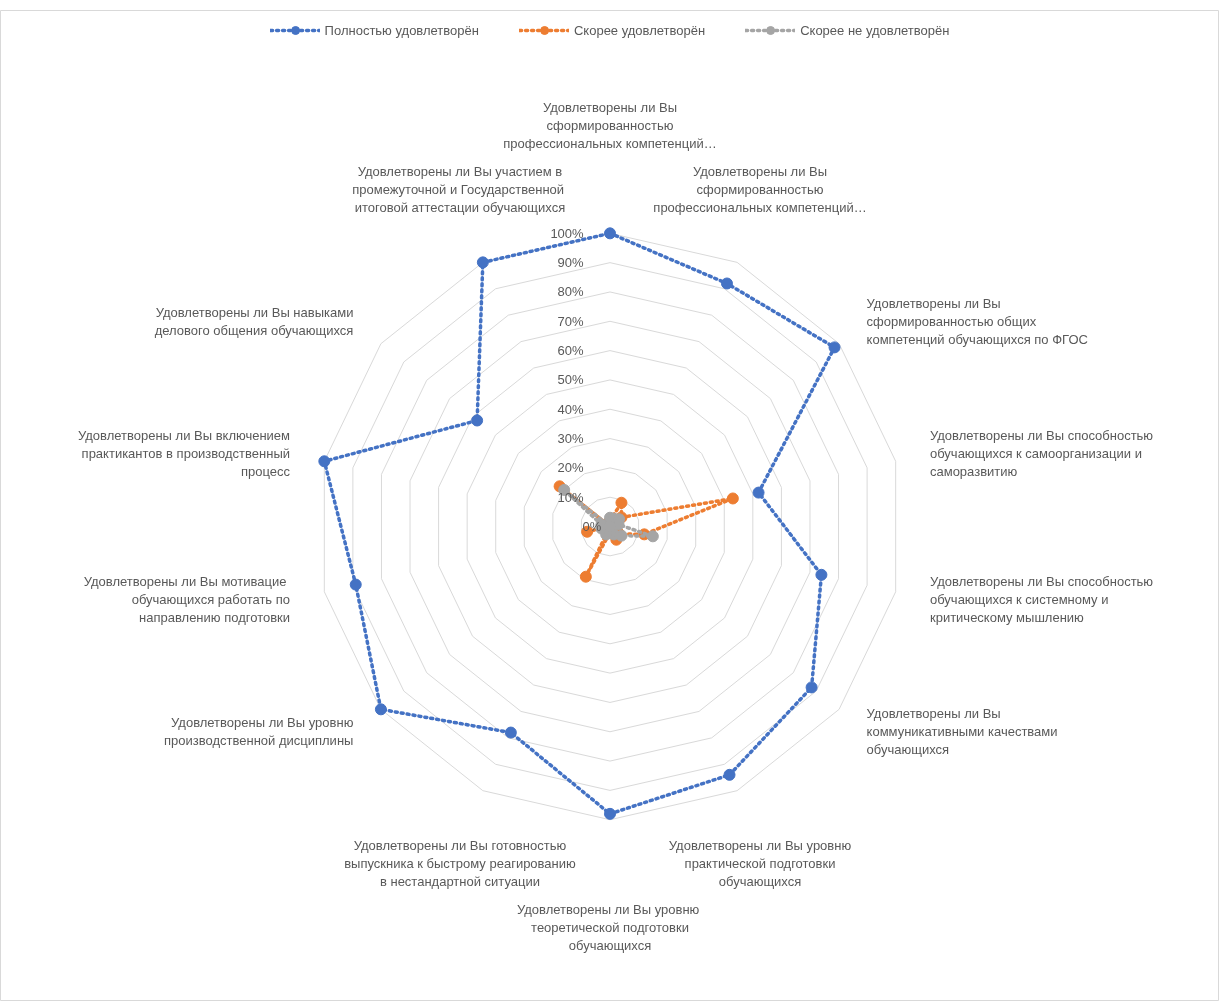 The width and height of the screenshot is (1219, 1001). What do you see at coordinates (254, 322) in the screenshot?
I see `spoke-label: Удовлетворены ли Вы навыками делового общения обучающихся` at bounding box center [254, 322].